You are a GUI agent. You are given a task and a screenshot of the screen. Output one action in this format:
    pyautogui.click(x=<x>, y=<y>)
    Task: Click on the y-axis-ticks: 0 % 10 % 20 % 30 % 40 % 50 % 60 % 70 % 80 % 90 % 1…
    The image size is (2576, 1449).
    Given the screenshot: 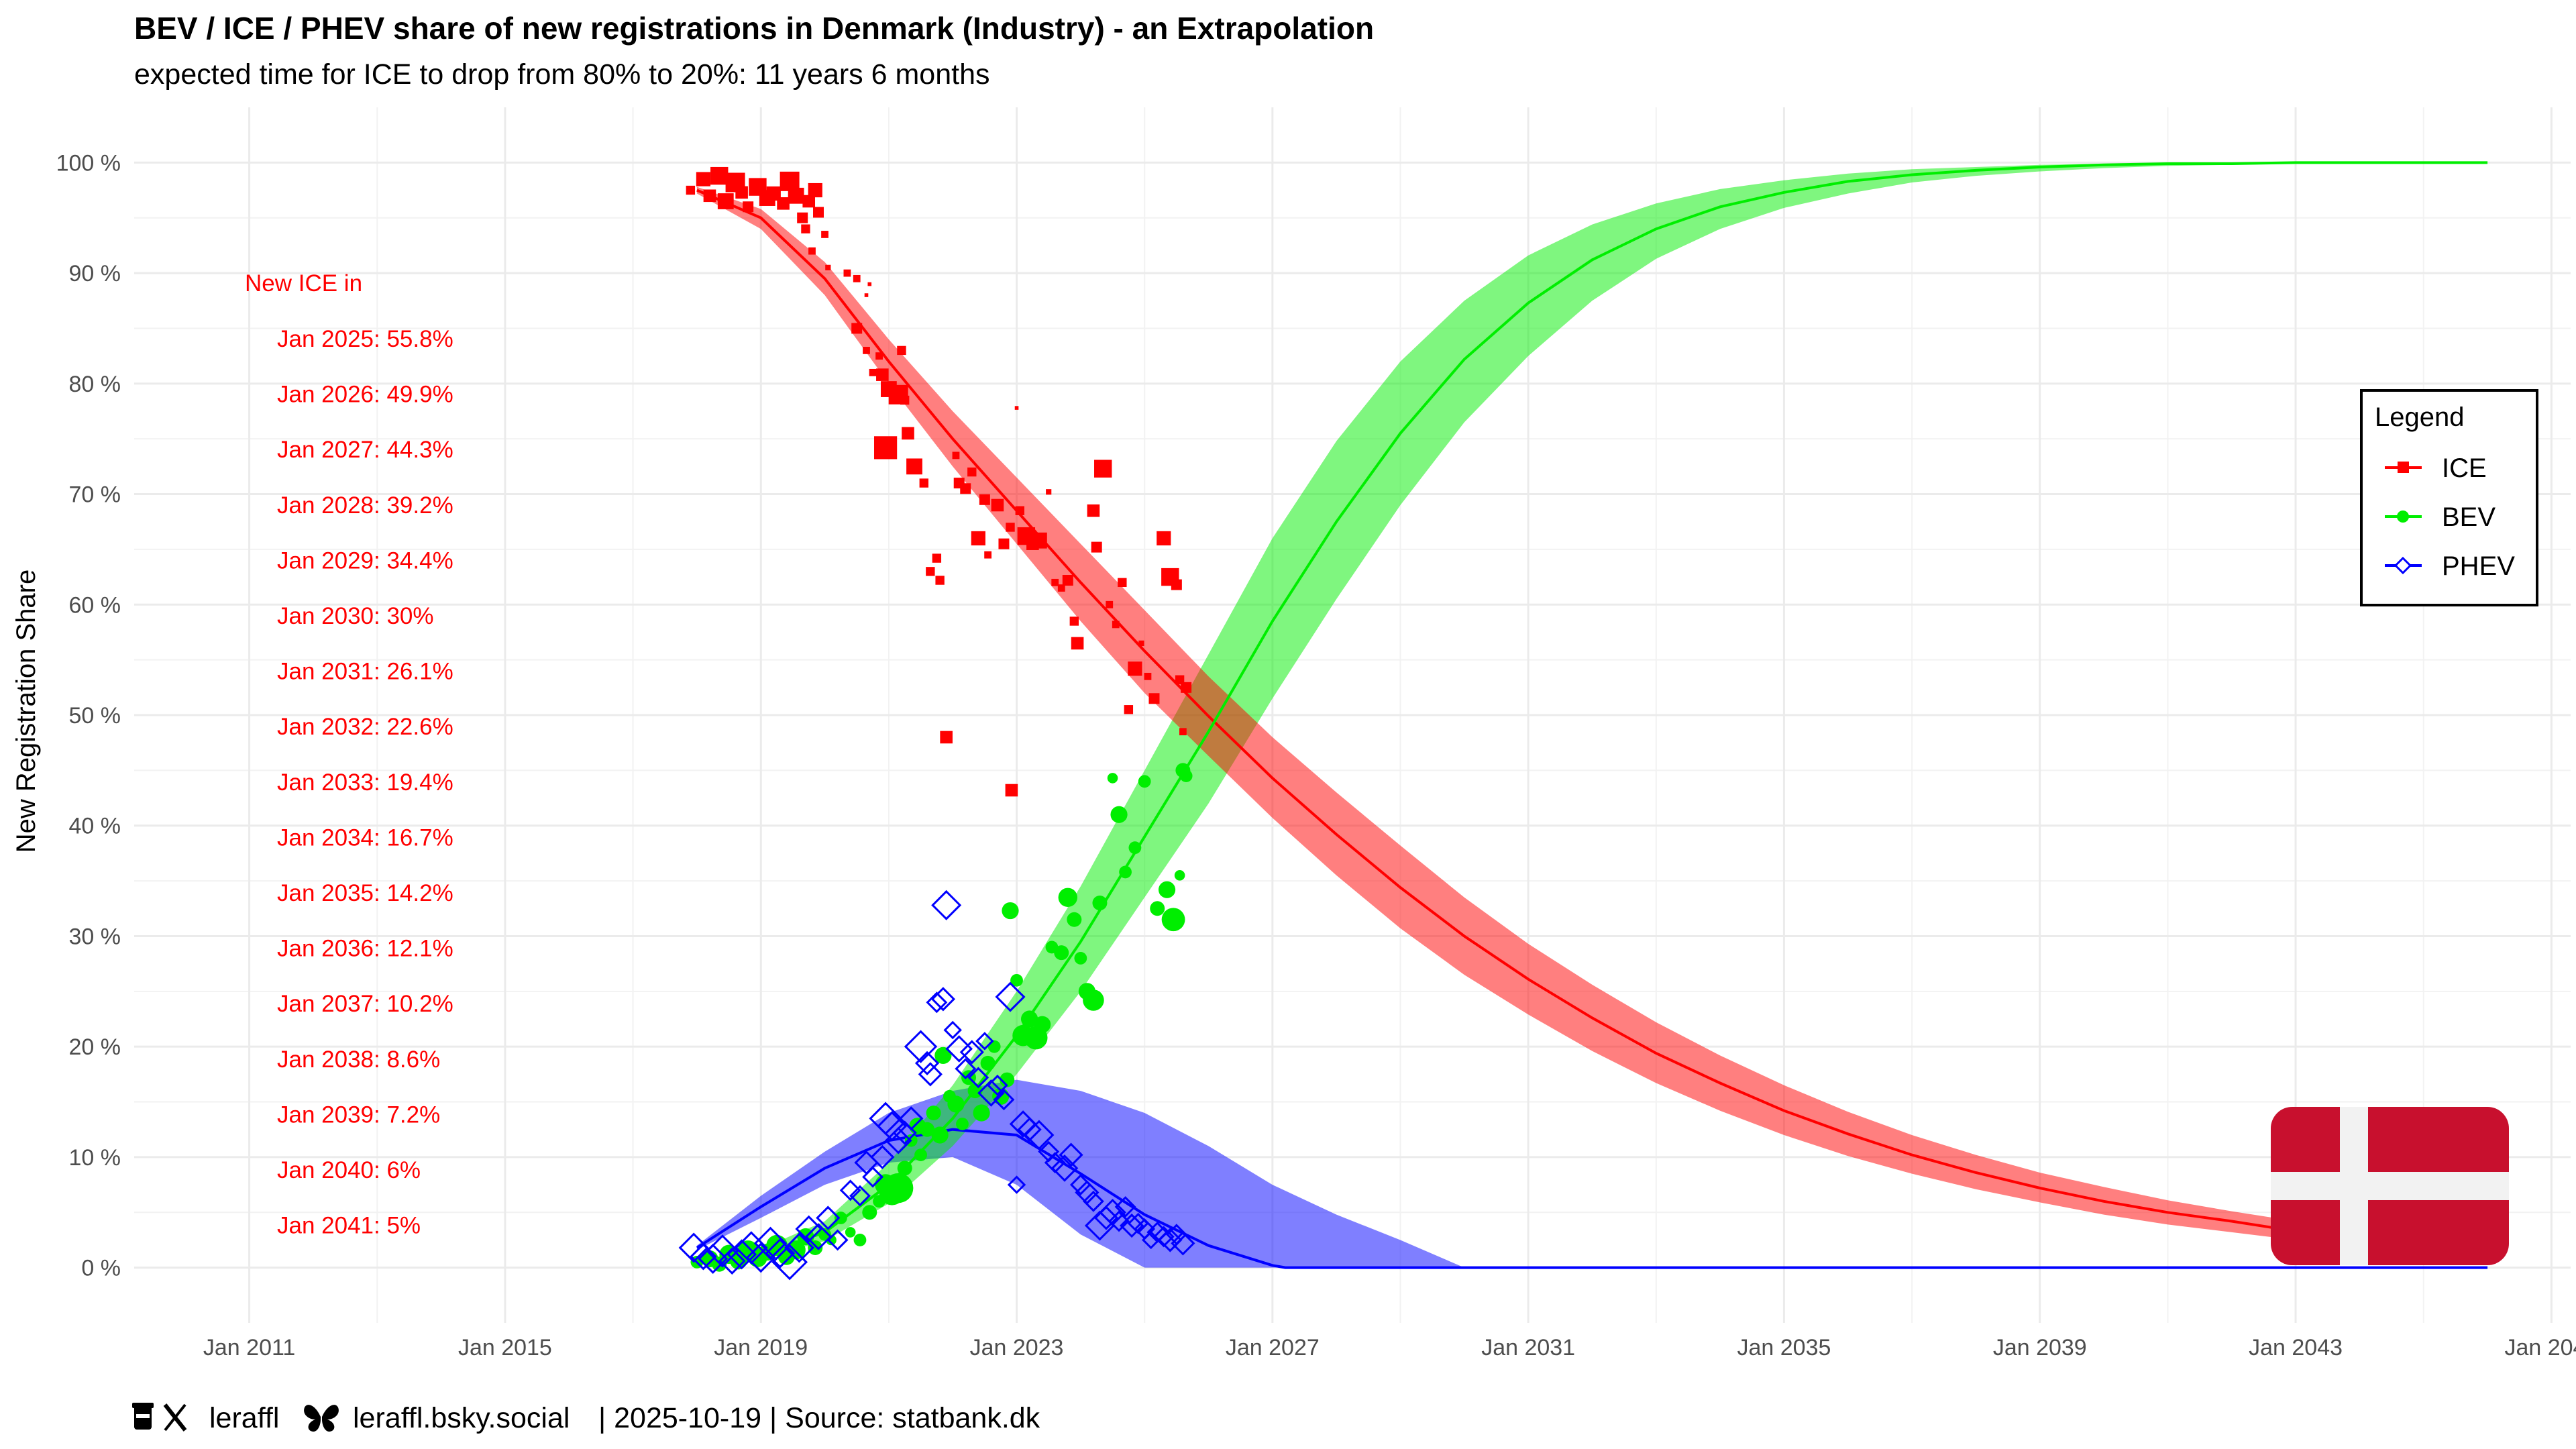 What is the action you would take?
    pyautogui.click(x=88, y=715)
    